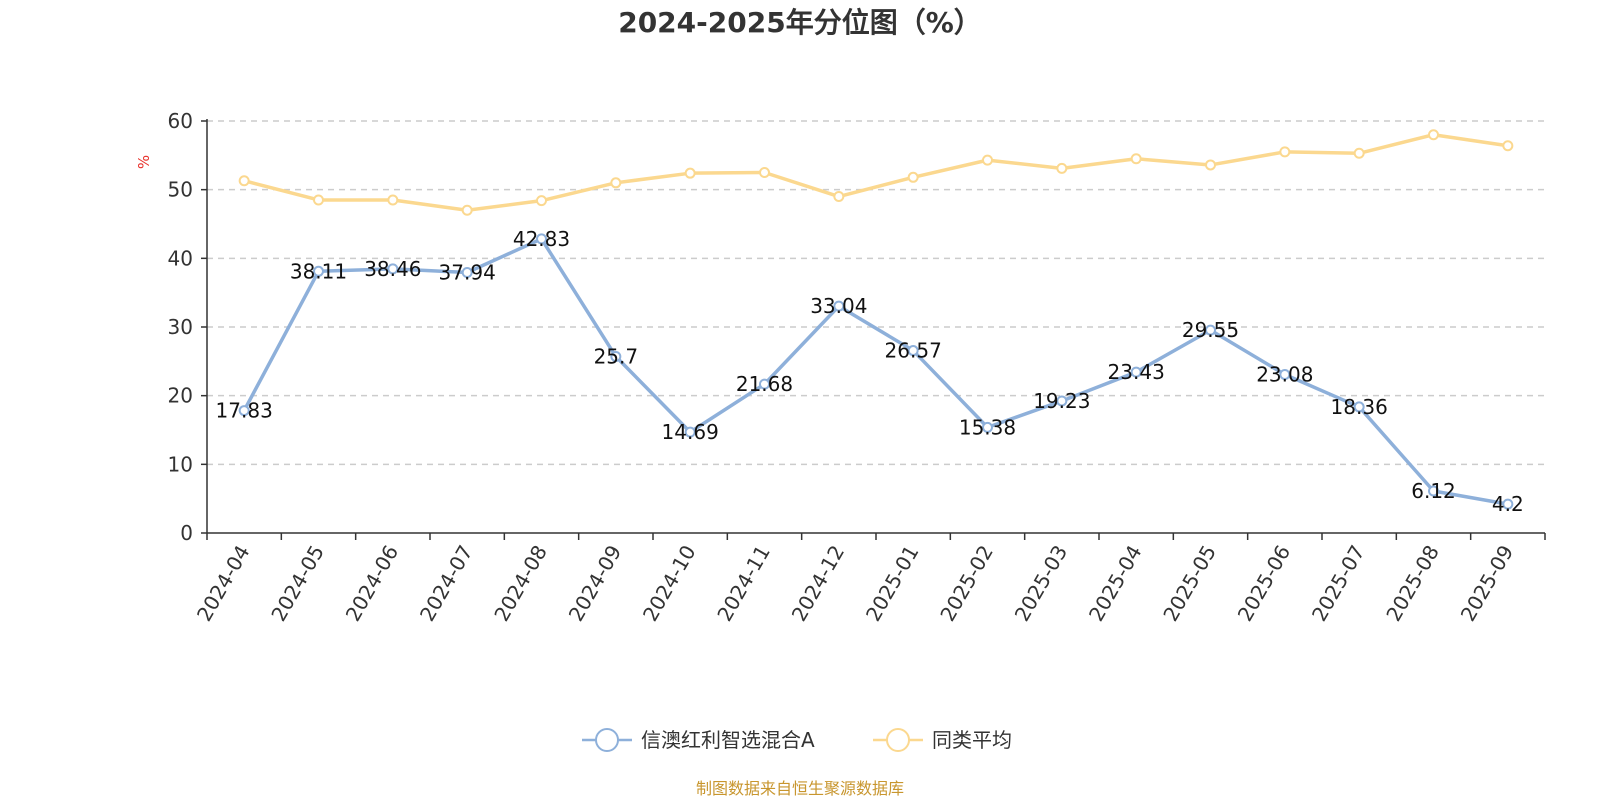 The width and height of the screenshot is (1600, 800). I want to click on data-label: 38.11, so click(318, 271).